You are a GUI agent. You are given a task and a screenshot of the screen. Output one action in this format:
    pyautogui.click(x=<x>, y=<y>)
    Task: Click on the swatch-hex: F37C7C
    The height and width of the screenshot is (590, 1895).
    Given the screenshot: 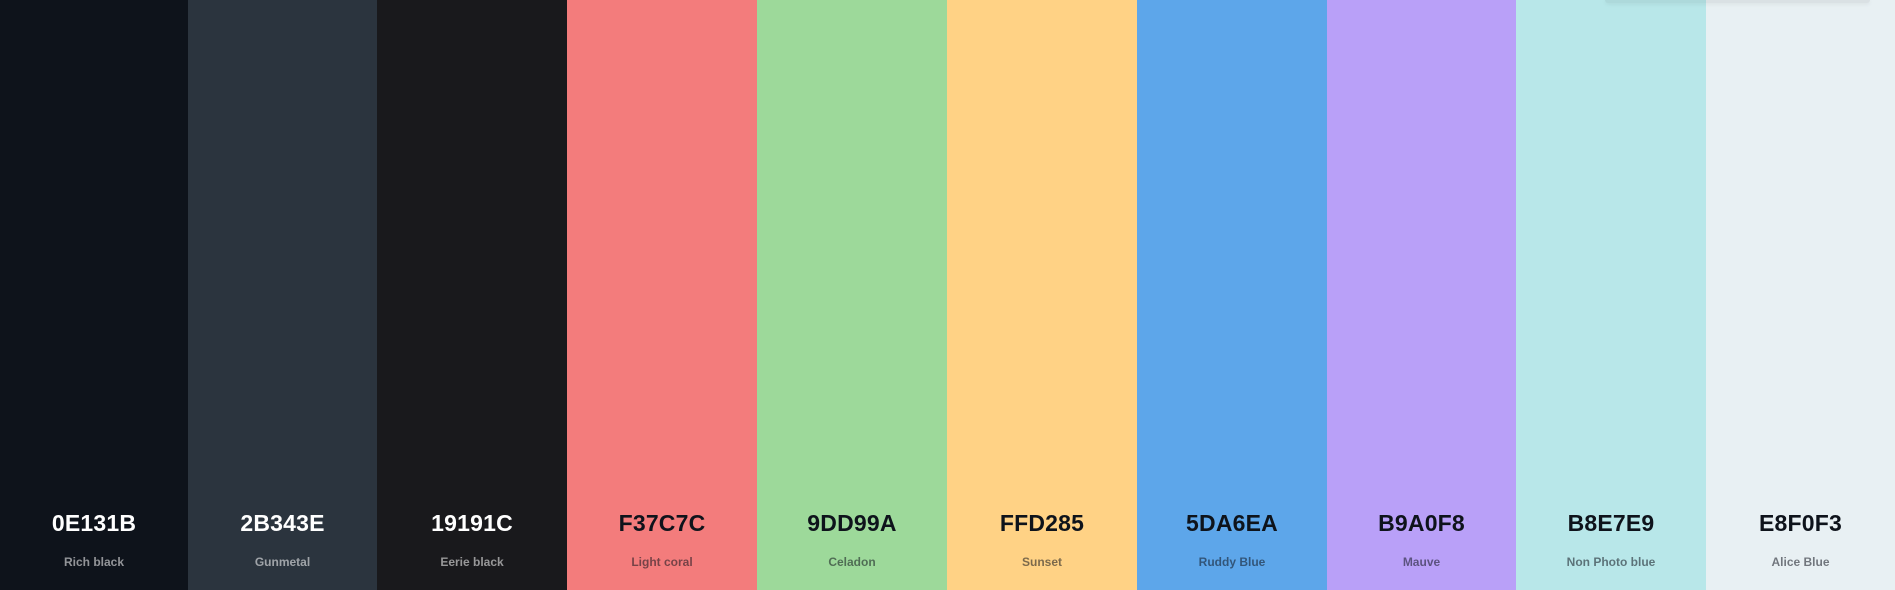 What is the action you would take?
    pyautogui.click(x=662, y=523)
    